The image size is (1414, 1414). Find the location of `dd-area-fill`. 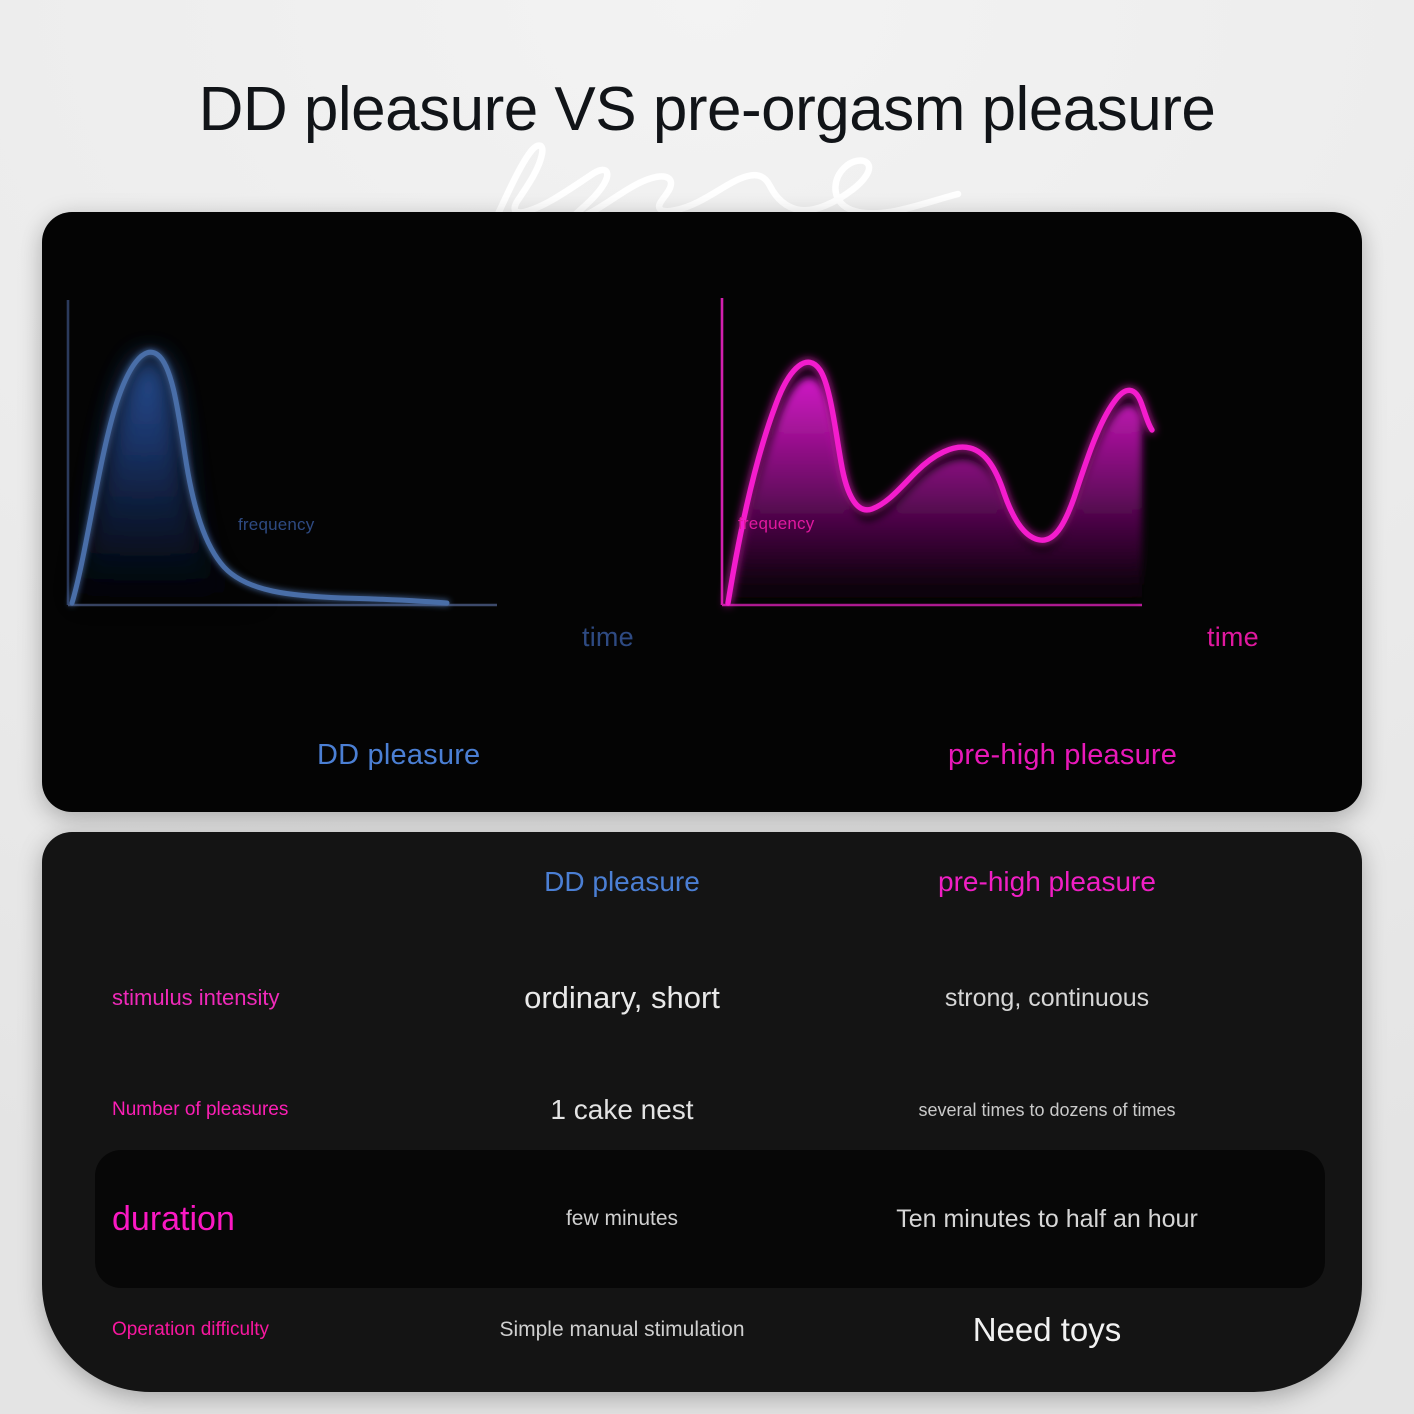

dd-area-fill is located at coordinates (179, 479).